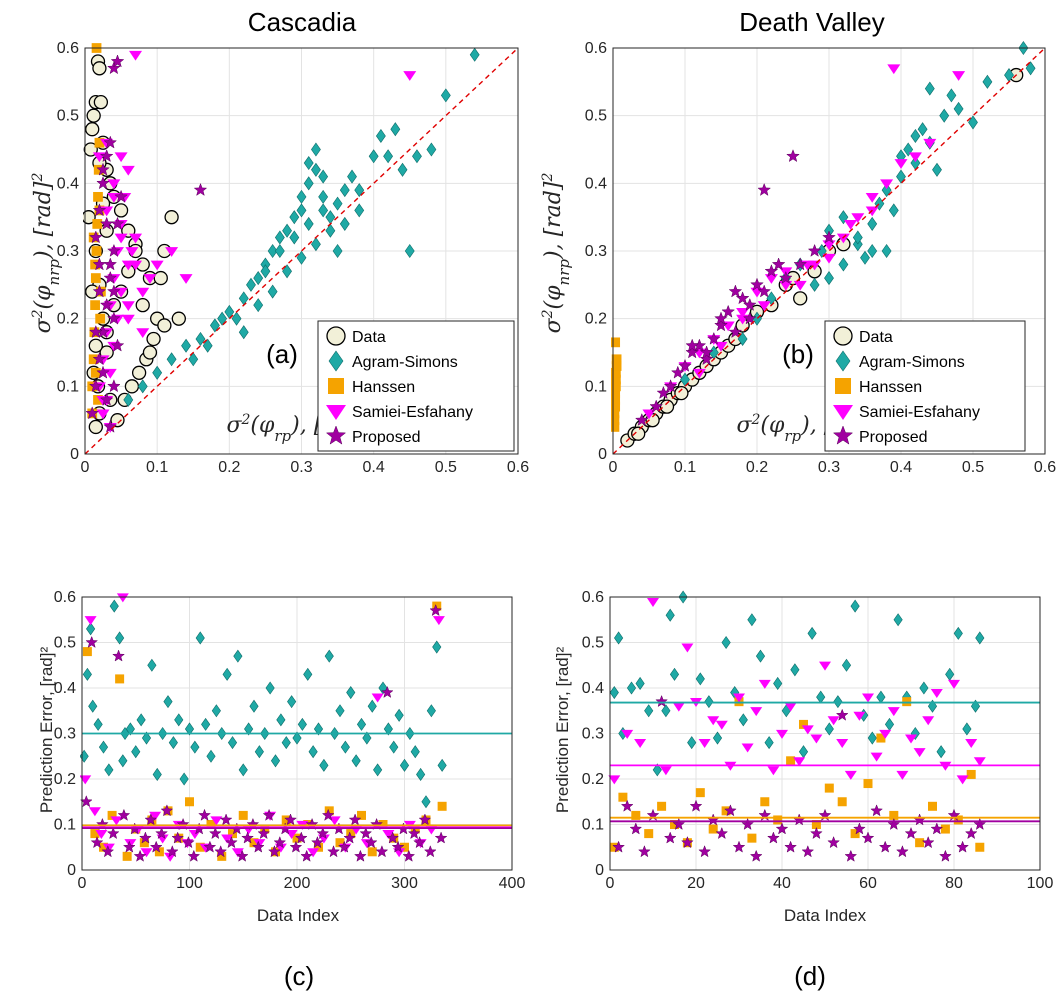 This screenshot has height=997, width=1060. Describe the element at coordinates (925, 386) in the screenshot. I see `legend-box` at that location.